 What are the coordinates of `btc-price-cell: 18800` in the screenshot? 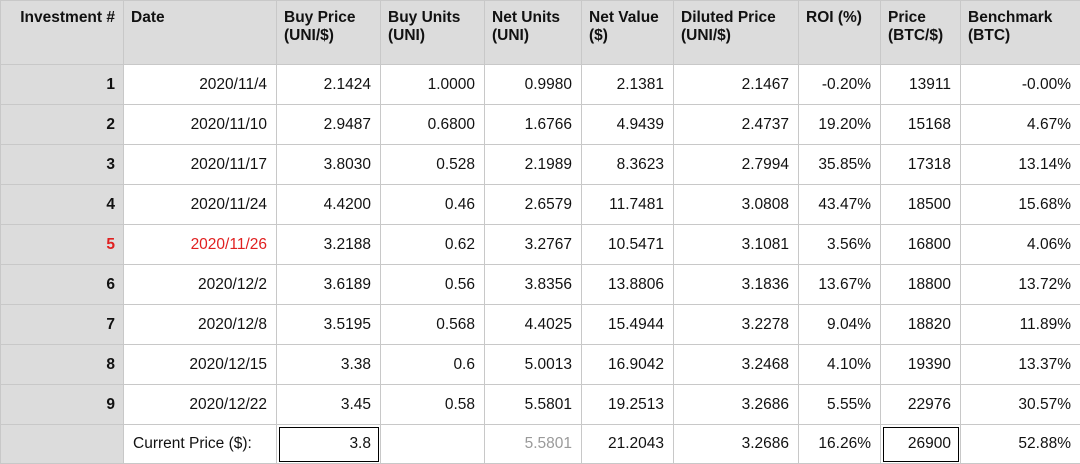 It's located at (921, 285).